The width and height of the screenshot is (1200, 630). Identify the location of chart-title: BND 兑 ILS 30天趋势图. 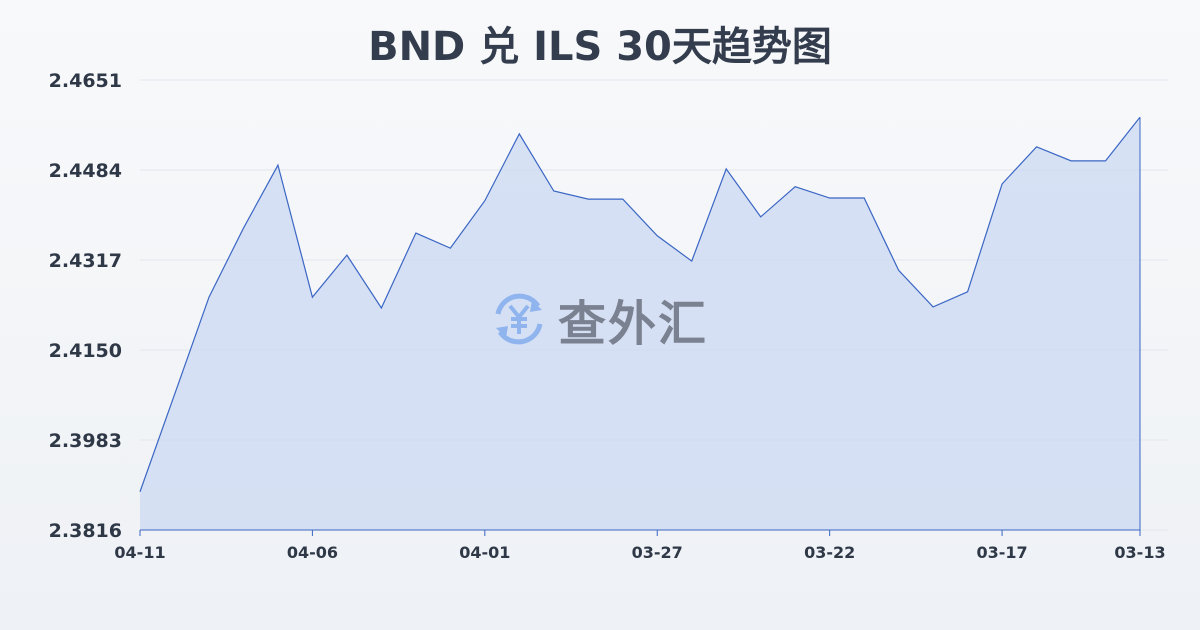
(600, 47).